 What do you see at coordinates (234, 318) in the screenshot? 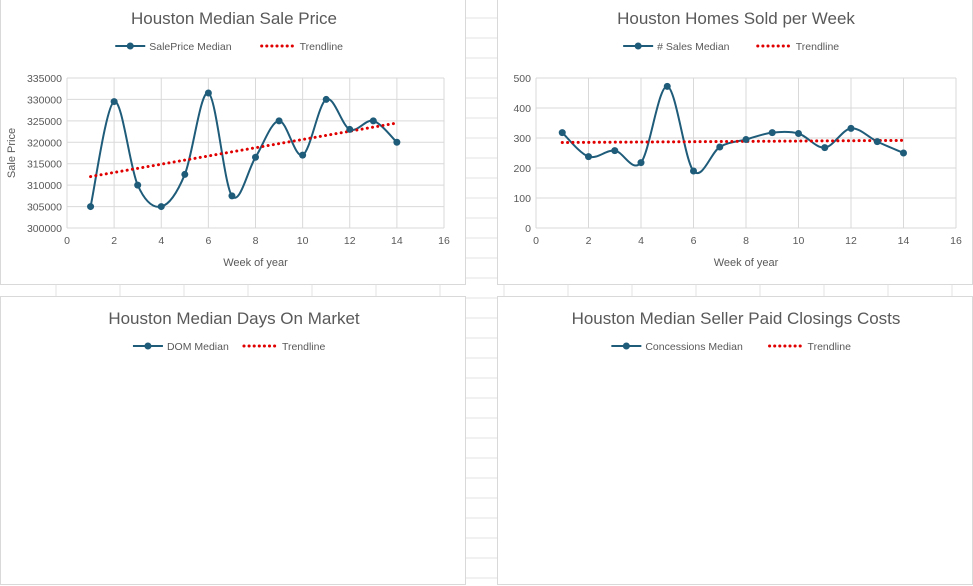
I see `chart-title: Houston Median Days On Market` at bounding box center [234, 318].